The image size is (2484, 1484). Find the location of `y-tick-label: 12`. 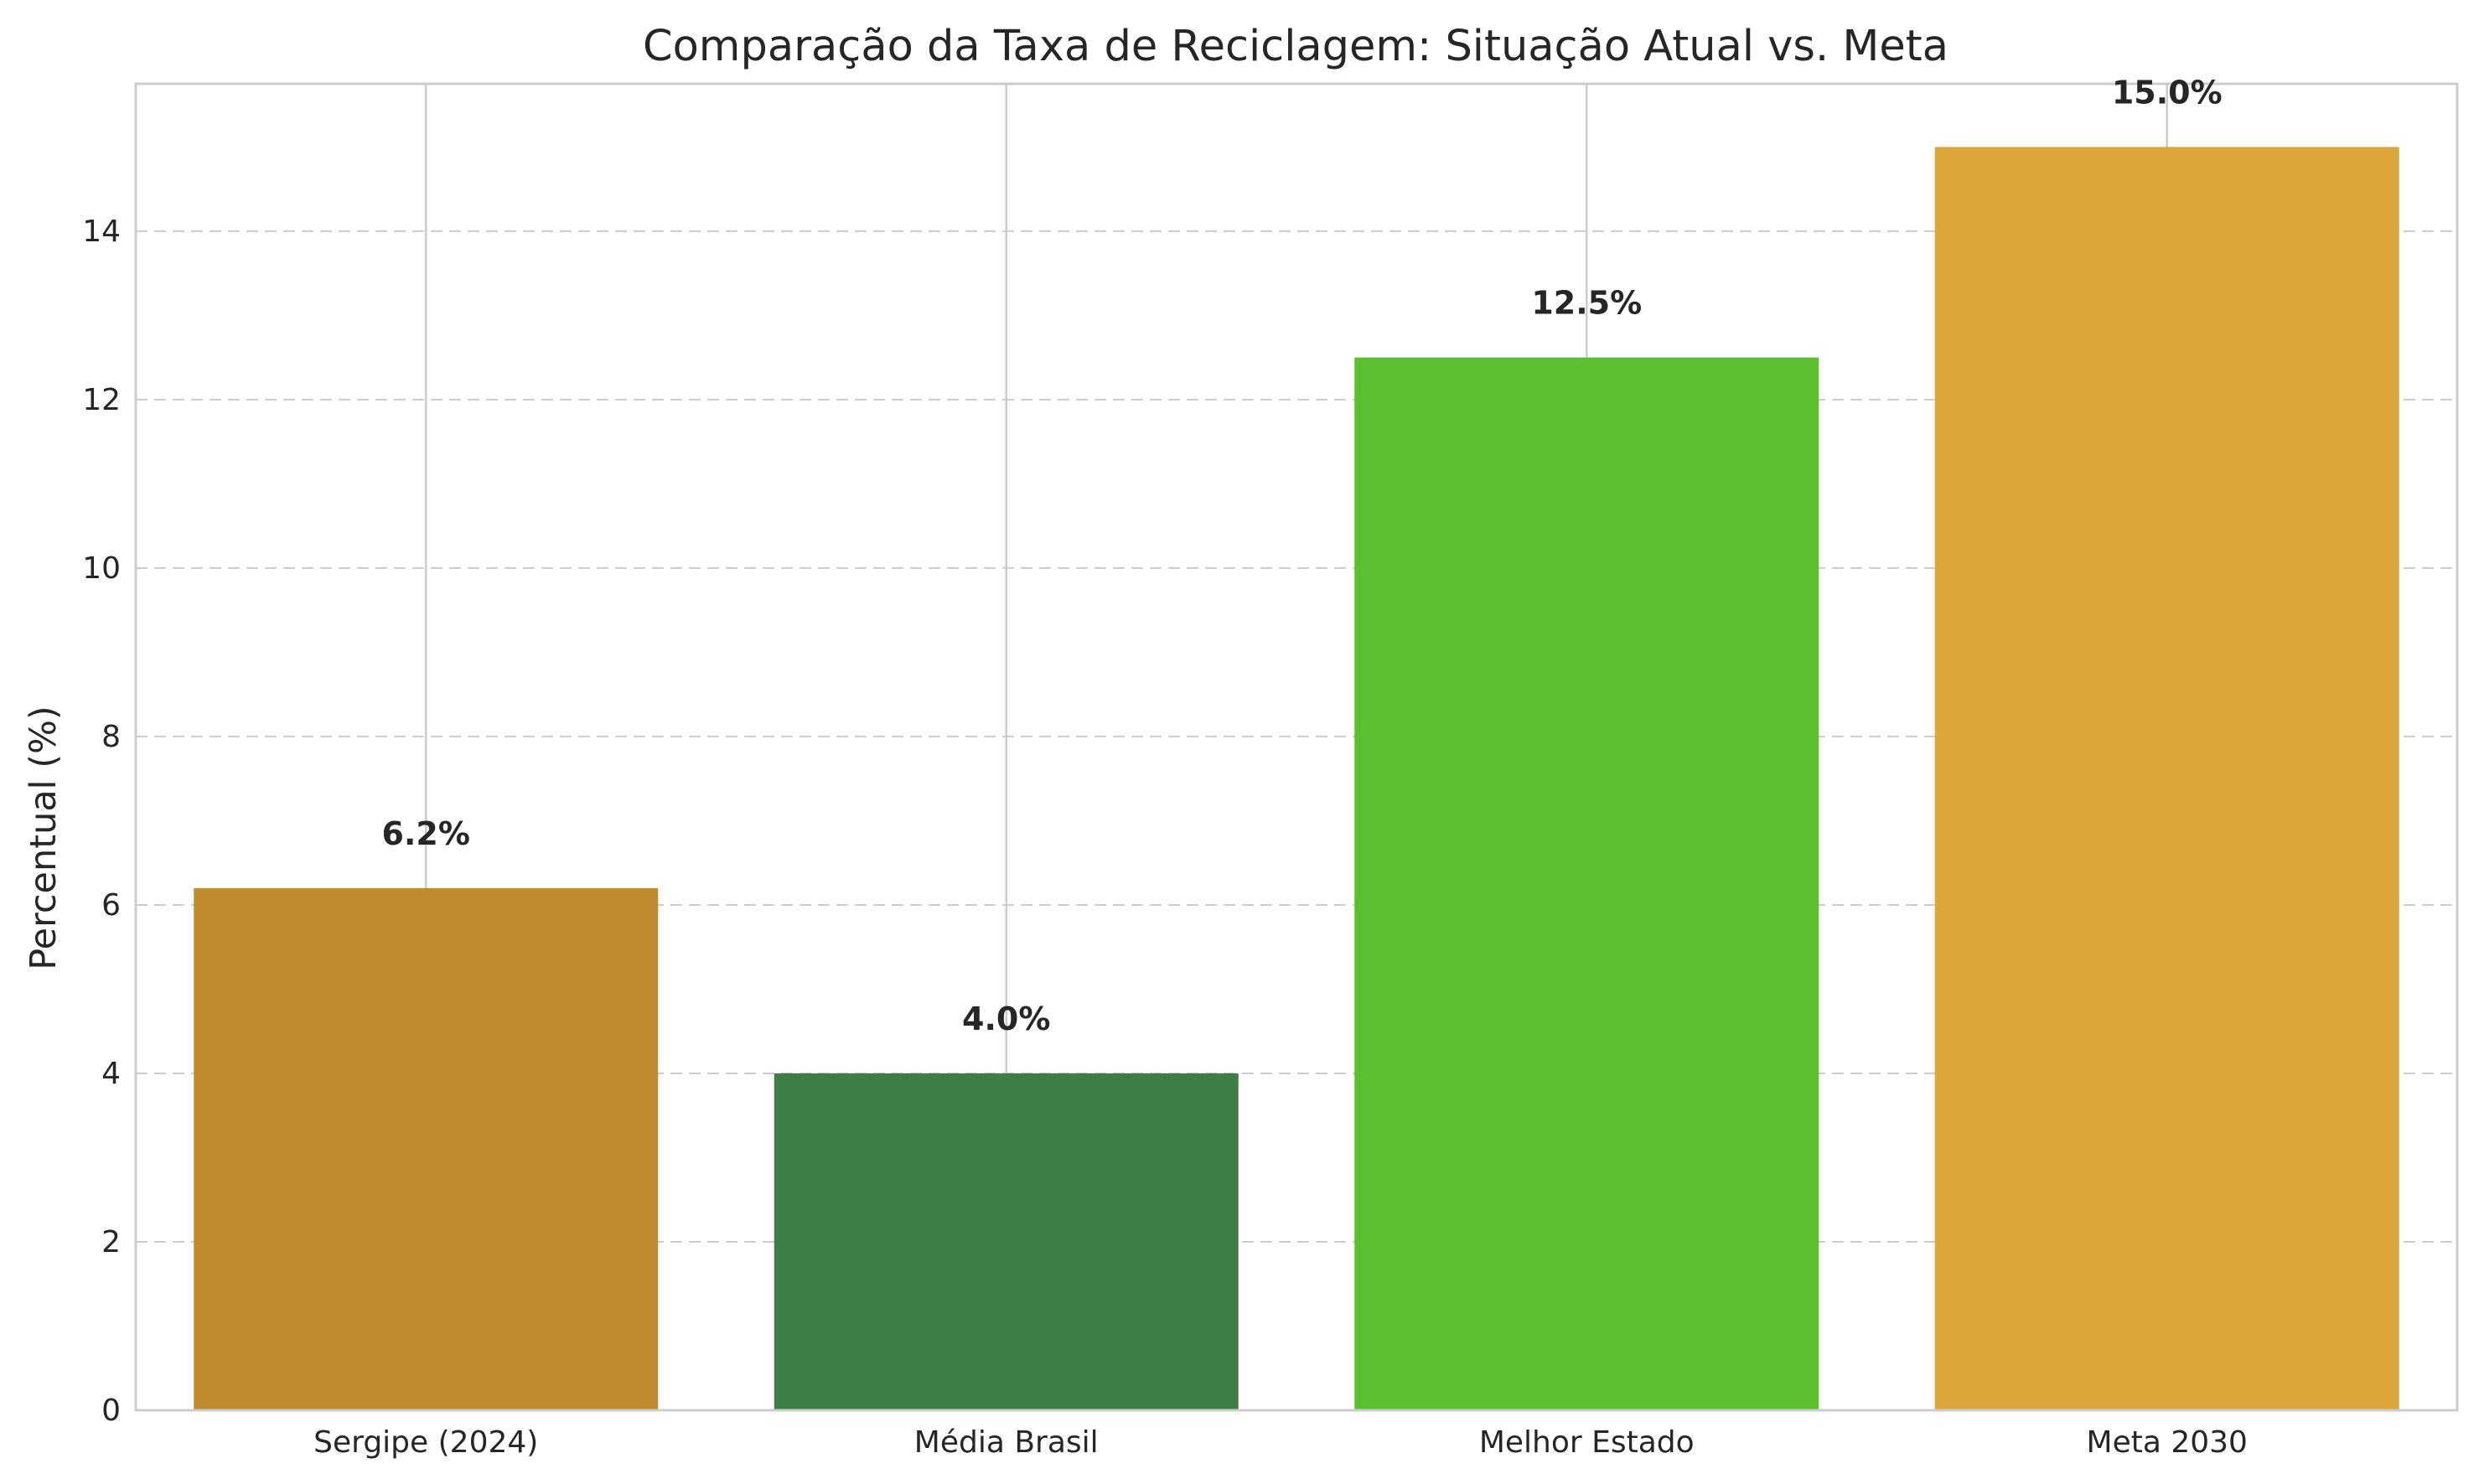

y-tick-label: 12 is located at coordinates (101, 400).